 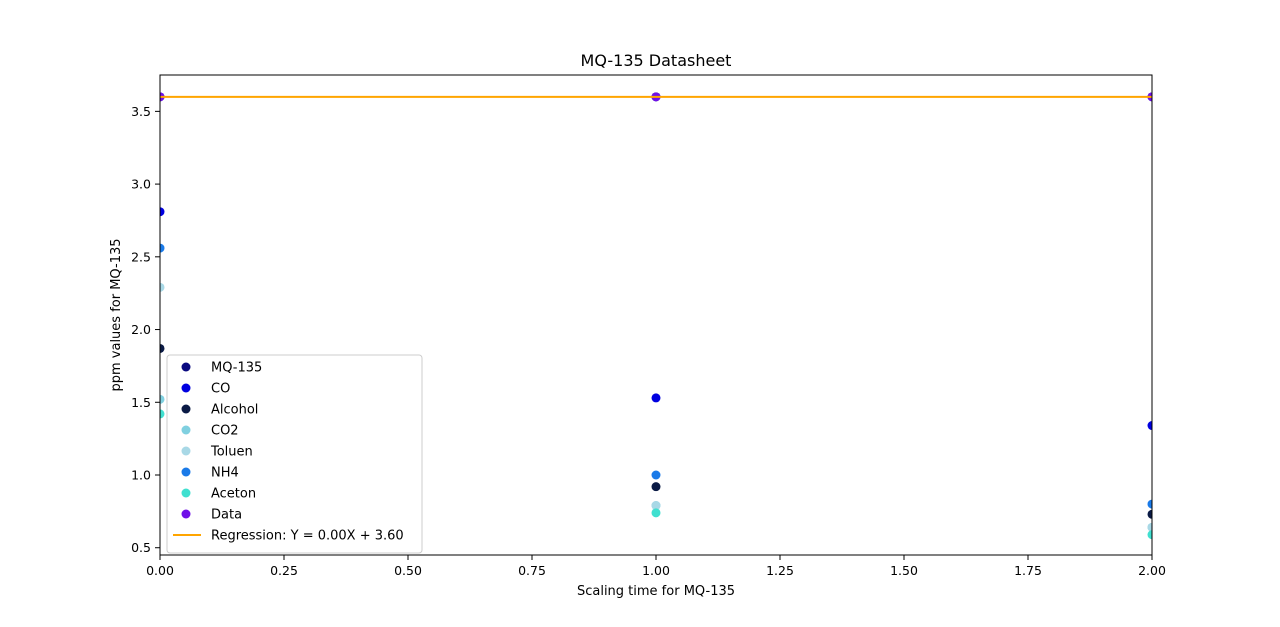 I want to click on y-tick-label: 2.0, so click(x=141, y=329).